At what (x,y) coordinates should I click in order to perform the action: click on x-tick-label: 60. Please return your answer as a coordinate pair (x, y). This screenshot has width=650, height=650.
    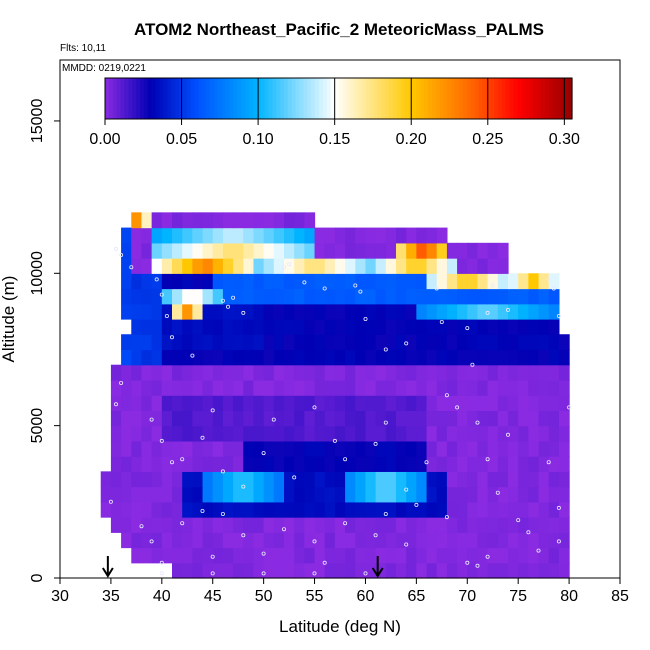
    Looking at the image, I should click on (366, 596).